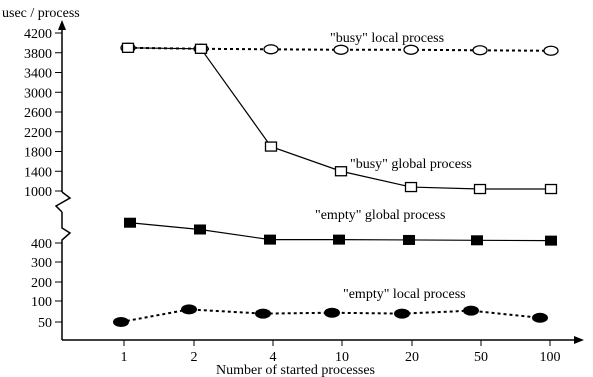 The height and width of the screenshot is (377, 593). What do you see at coordinates (273, 357) in the screenshot?
I see `x-tick-label: 4` at bounding box center [273, 357].